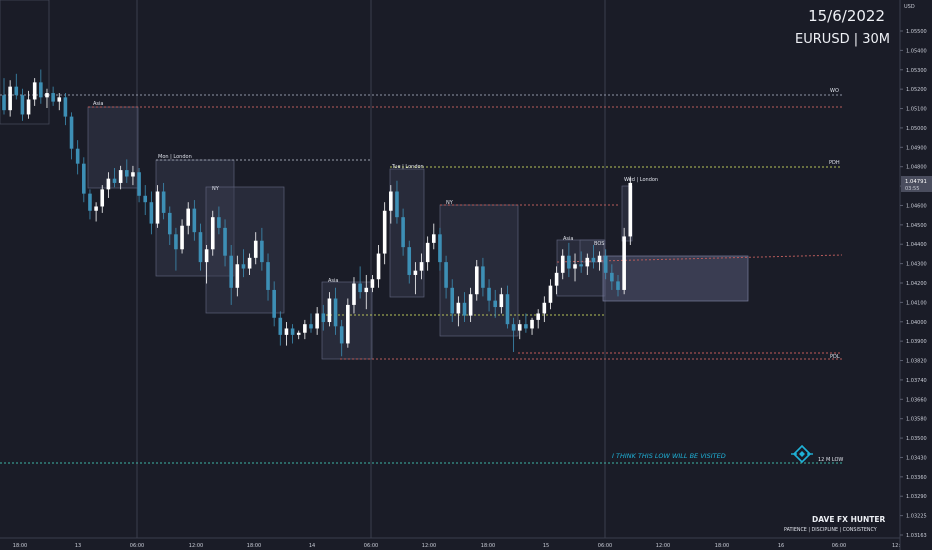 This screenshot has height=550, width=932. Describe the element at coordinates (842, 39) in the screenshot. I see `chart-symbol: EURUSD | 30M` at that location.